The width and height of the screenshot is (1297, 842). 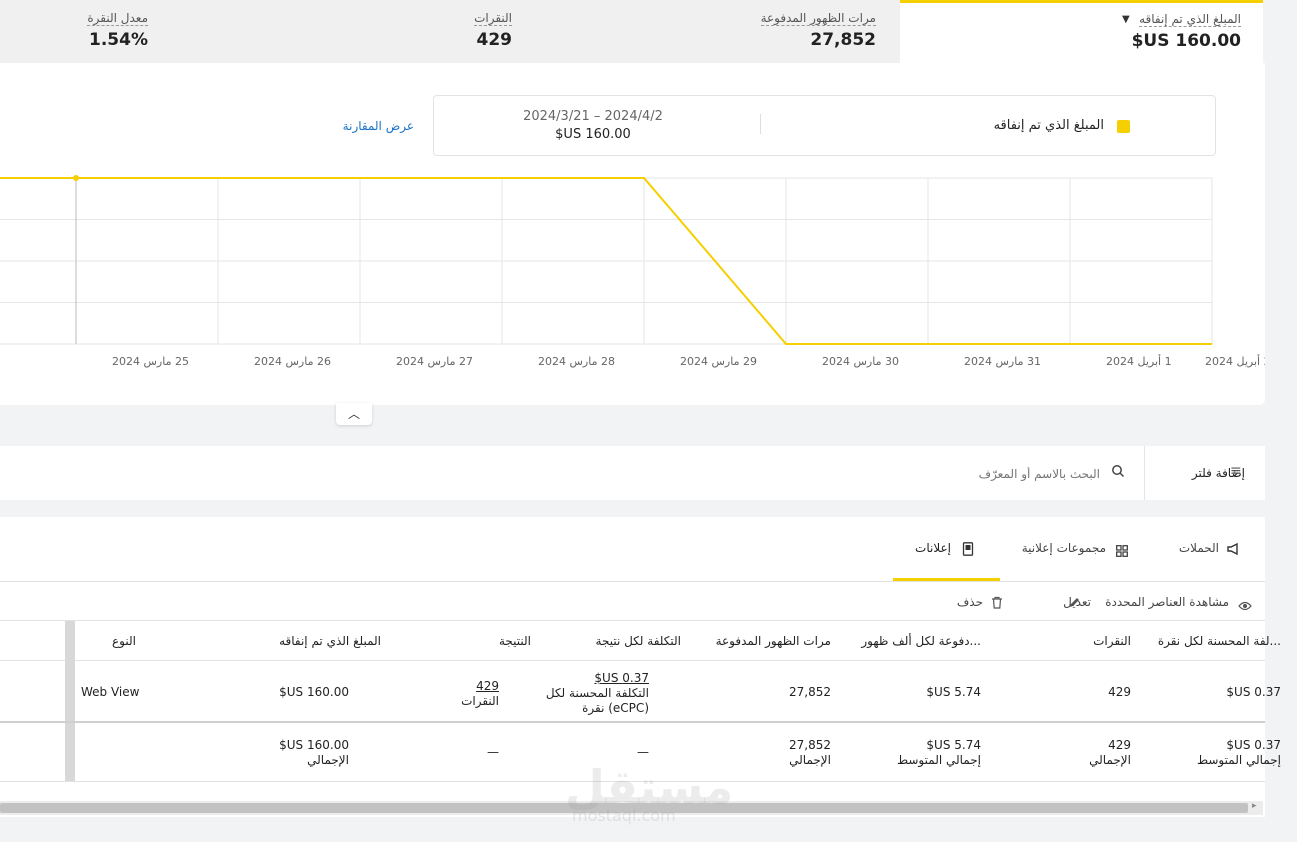 I want to click on total-impressions-label: الإجمالي, so click(x=810, y=760).